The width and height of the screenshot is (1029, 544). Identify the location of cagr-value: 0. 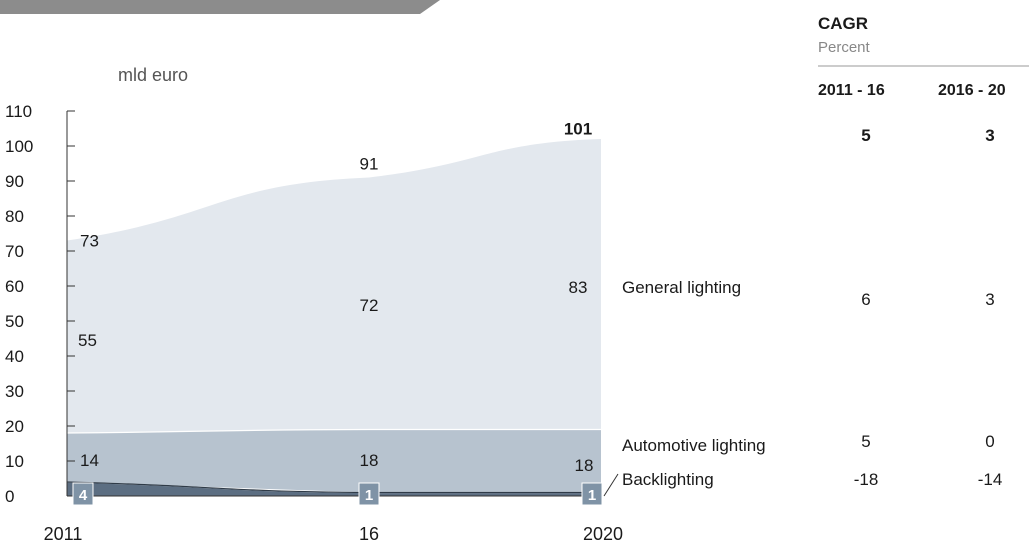
(989, 441).